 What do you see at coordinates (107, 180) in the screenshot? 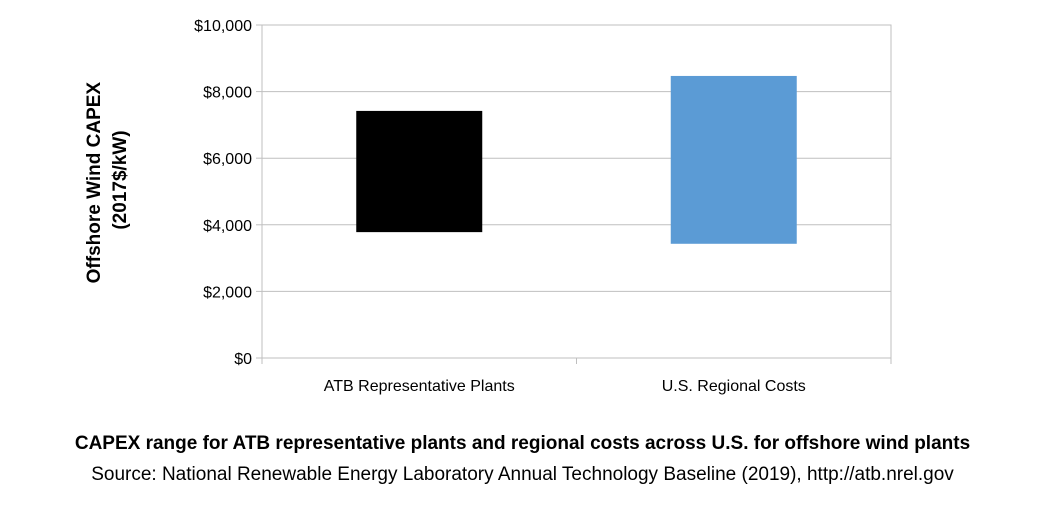
I see `y-axis-label: Offshore Wind CAPEX (2017$/kW)` at bounding box center [107, 180].